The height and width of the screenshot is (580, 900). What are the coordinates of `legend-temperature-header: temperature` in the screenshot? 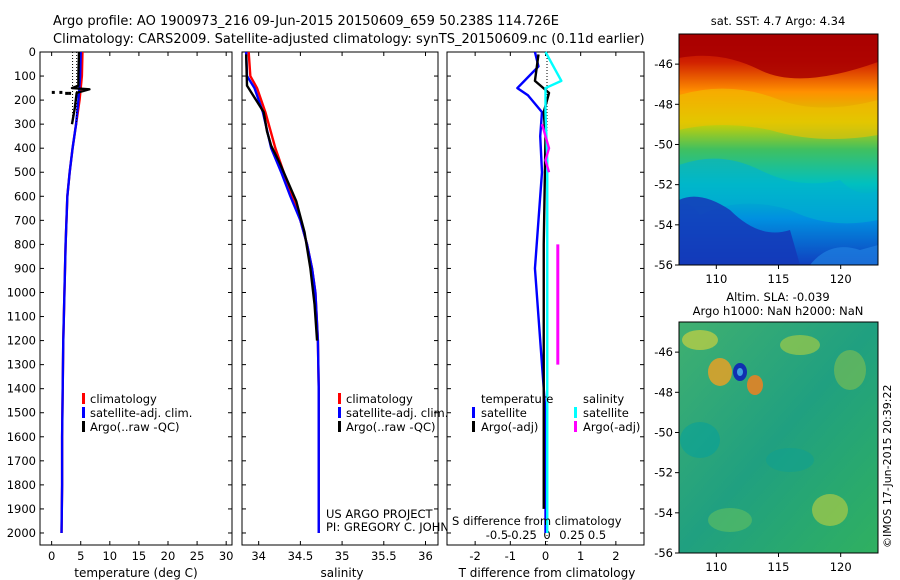 It's located at (517, 399).